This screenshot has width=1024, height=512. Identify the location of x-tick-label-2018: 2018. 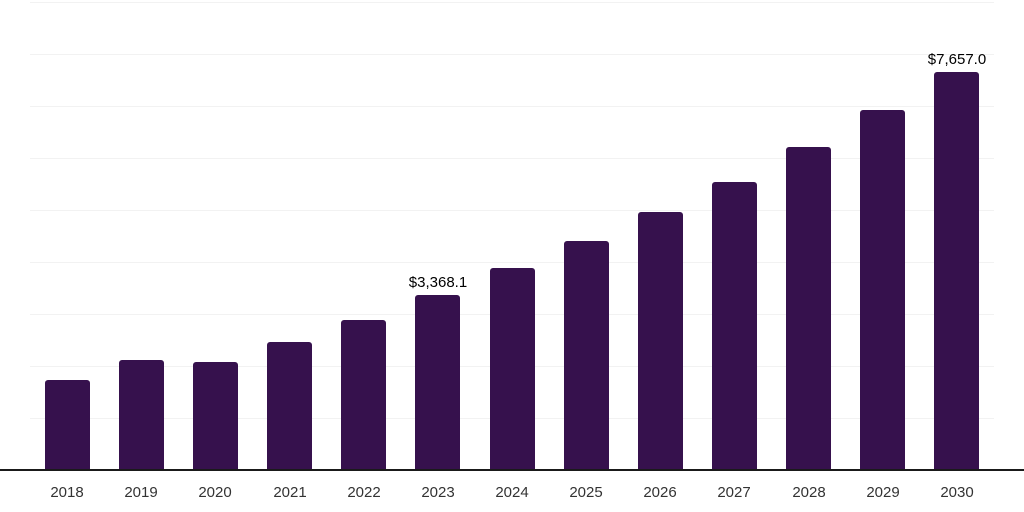
(67, 492).